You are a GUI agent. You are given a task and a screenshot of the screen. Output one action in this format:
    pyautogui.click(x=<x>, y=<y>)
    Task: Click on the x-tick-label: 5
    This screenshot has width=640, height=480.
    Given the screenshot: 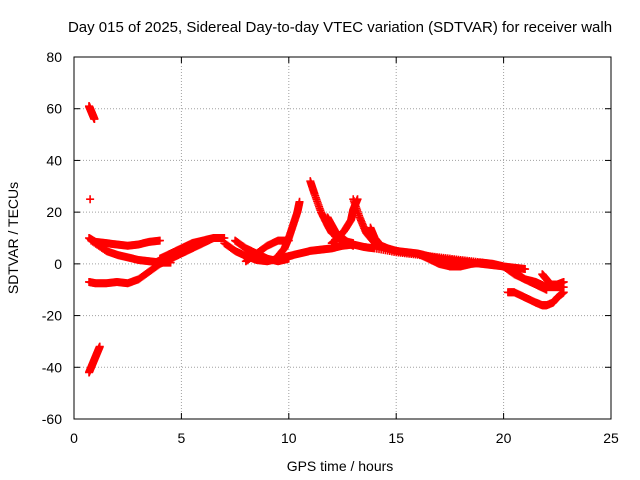 What is the action you would take?
    pyautogui.click(x=182, y=438)
    